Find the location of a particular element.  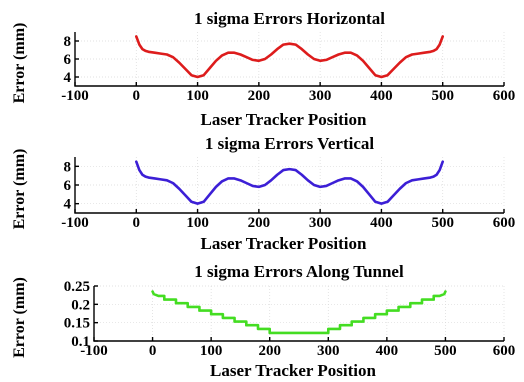

y-tick-label: 0.15 is located at coordinates (77, 324).